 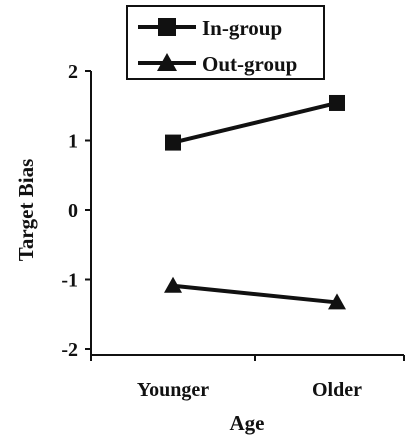 I want to click on y-tick-label: 1, so click(x=73, y=142).